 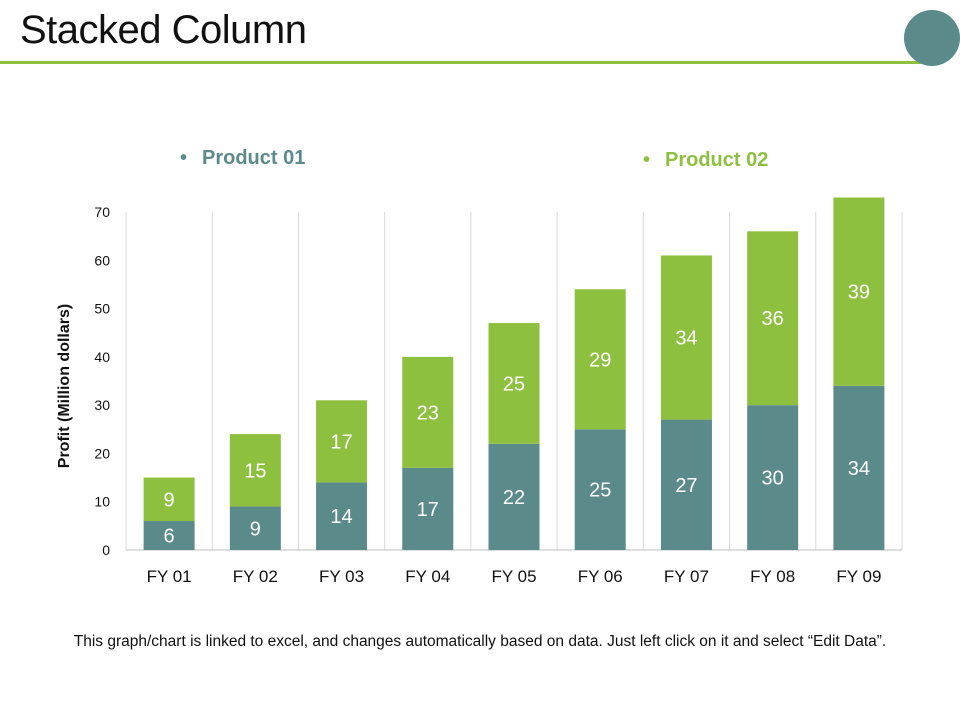 I want to click on x-tick-label: FY 04, so click(x=427, y=576).